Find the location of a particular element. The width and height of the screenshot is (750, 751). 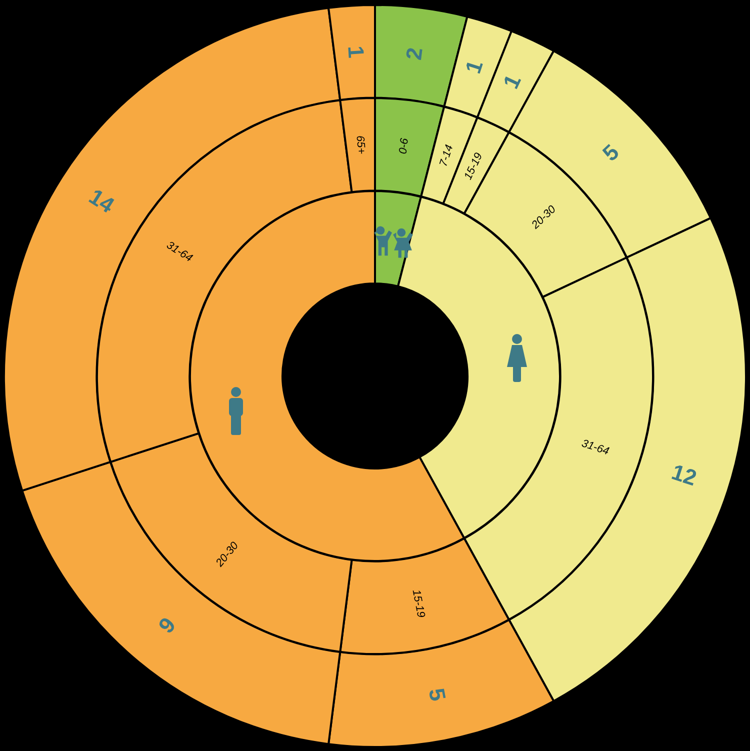

data-label: 14 is located at coordinates (102, 200).